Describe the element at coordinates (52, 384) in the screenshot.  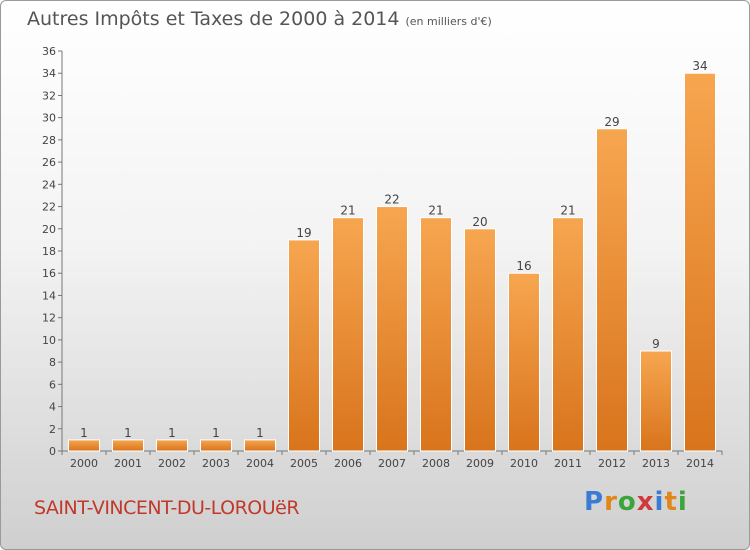
I see `y-tick-label: 6` at that location.